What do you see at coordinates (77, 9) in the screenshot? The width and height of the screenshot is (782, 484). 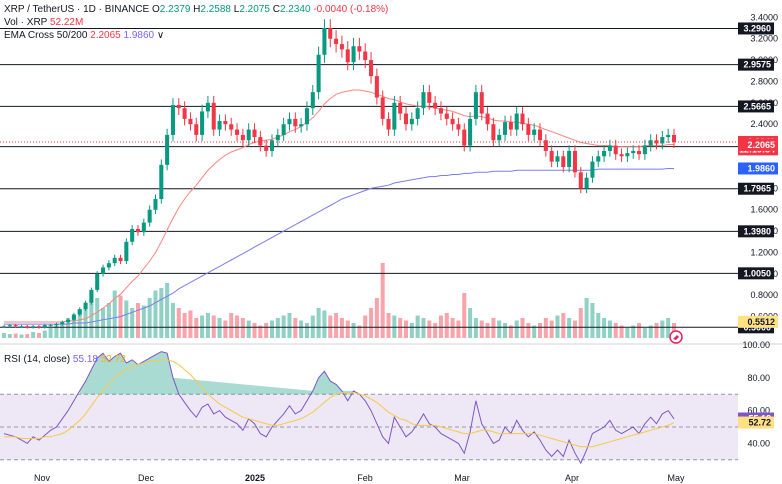 I see `symbol-title: XRP / TetherUS · 1D · BINANCE` at bounding box center [77, 9].